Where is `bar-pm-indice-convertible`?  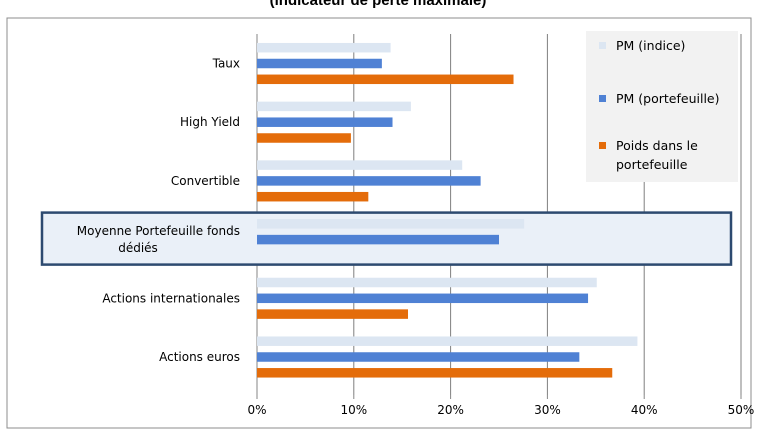
bar-pm-indice-convertible is located at coordinates (360, 165).